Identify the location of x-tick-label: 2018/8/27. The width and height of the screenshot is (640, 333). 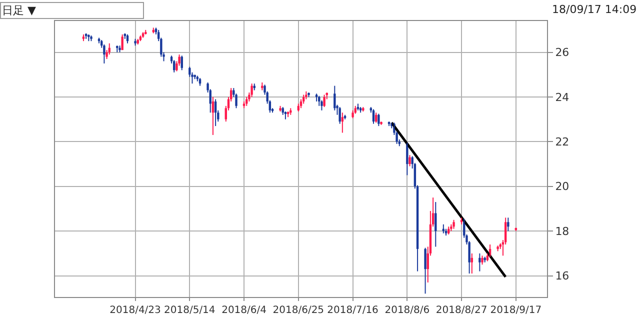
(462, 310).